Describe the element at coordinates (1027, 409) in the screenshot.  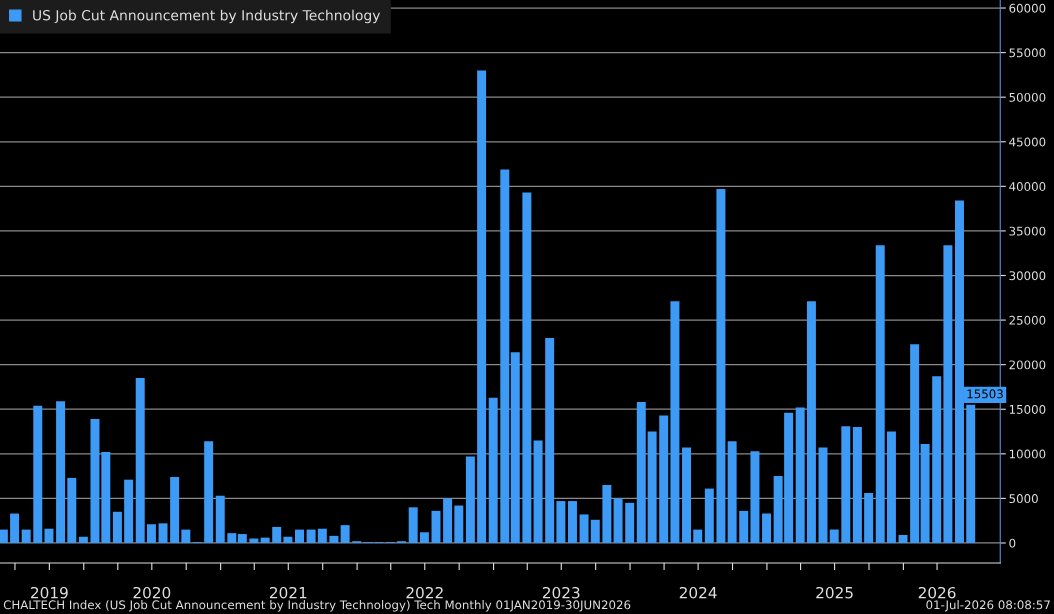
I see `y-tick-label: 15000` at that location.